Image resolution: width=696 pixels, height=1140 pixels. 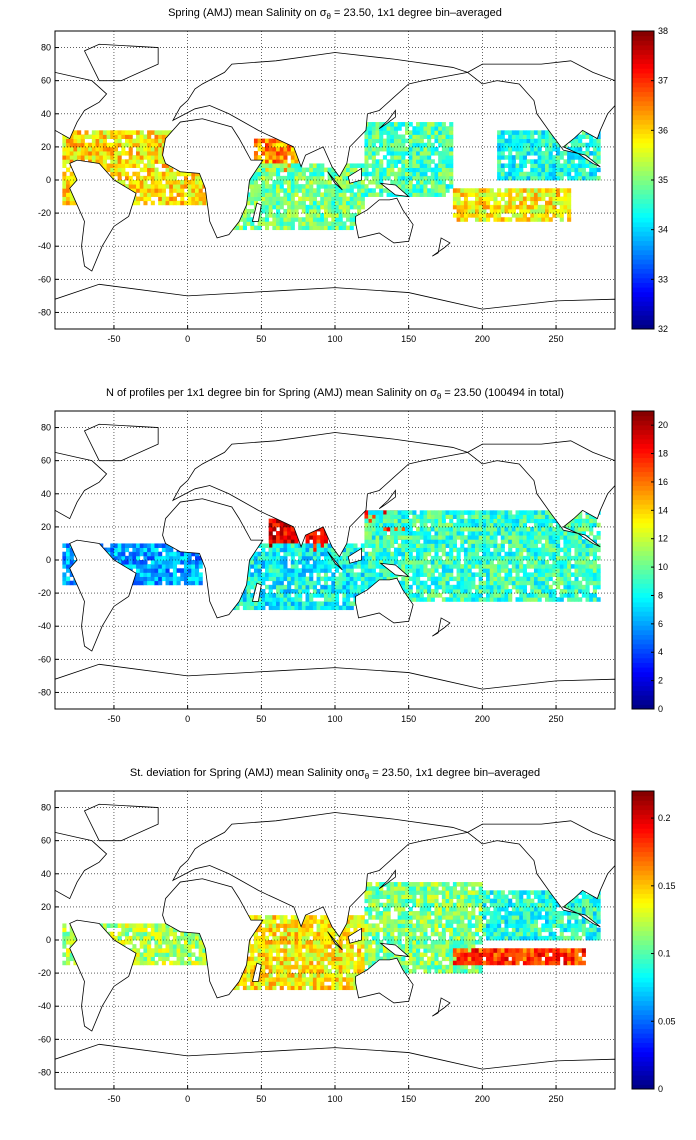 I want to click on colorbar: 0 2 4 6 8 10 12 14 16 18 20, so click(x=649, y=562).